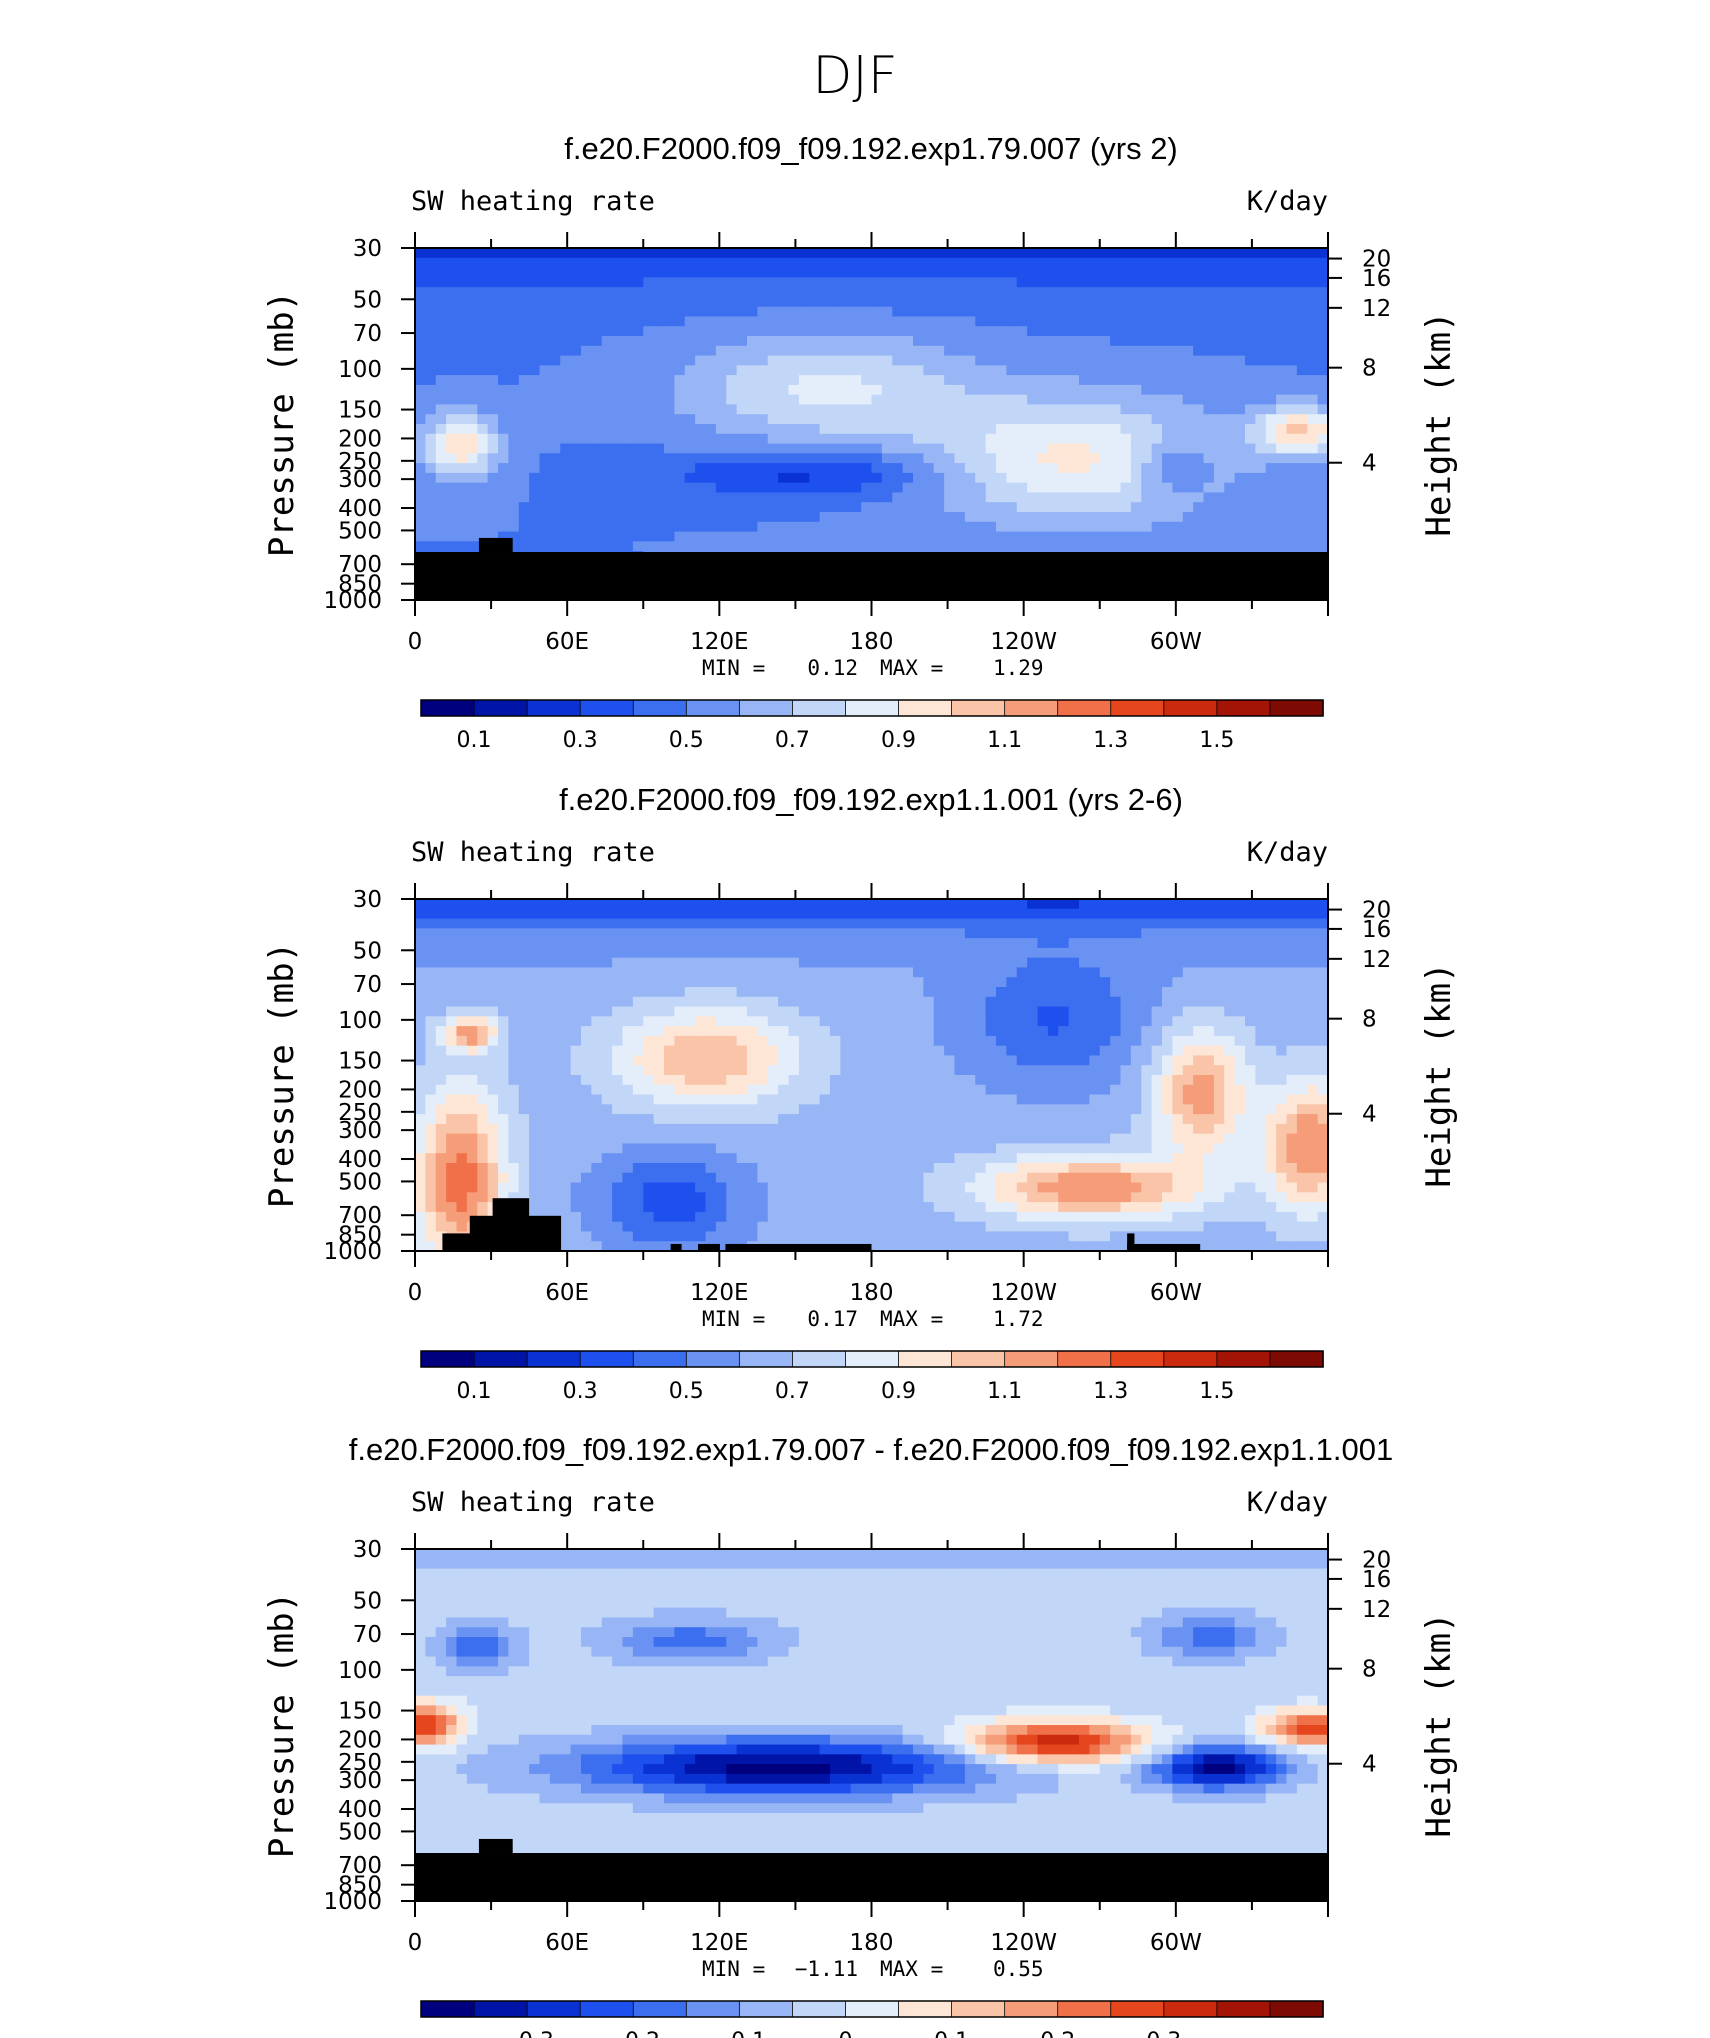 Image resolution: width=1710 pixels, height=2038 pixels. Describe the element at coordinates (871, 568) in the screenshot. I see `ground-mask` at that location.